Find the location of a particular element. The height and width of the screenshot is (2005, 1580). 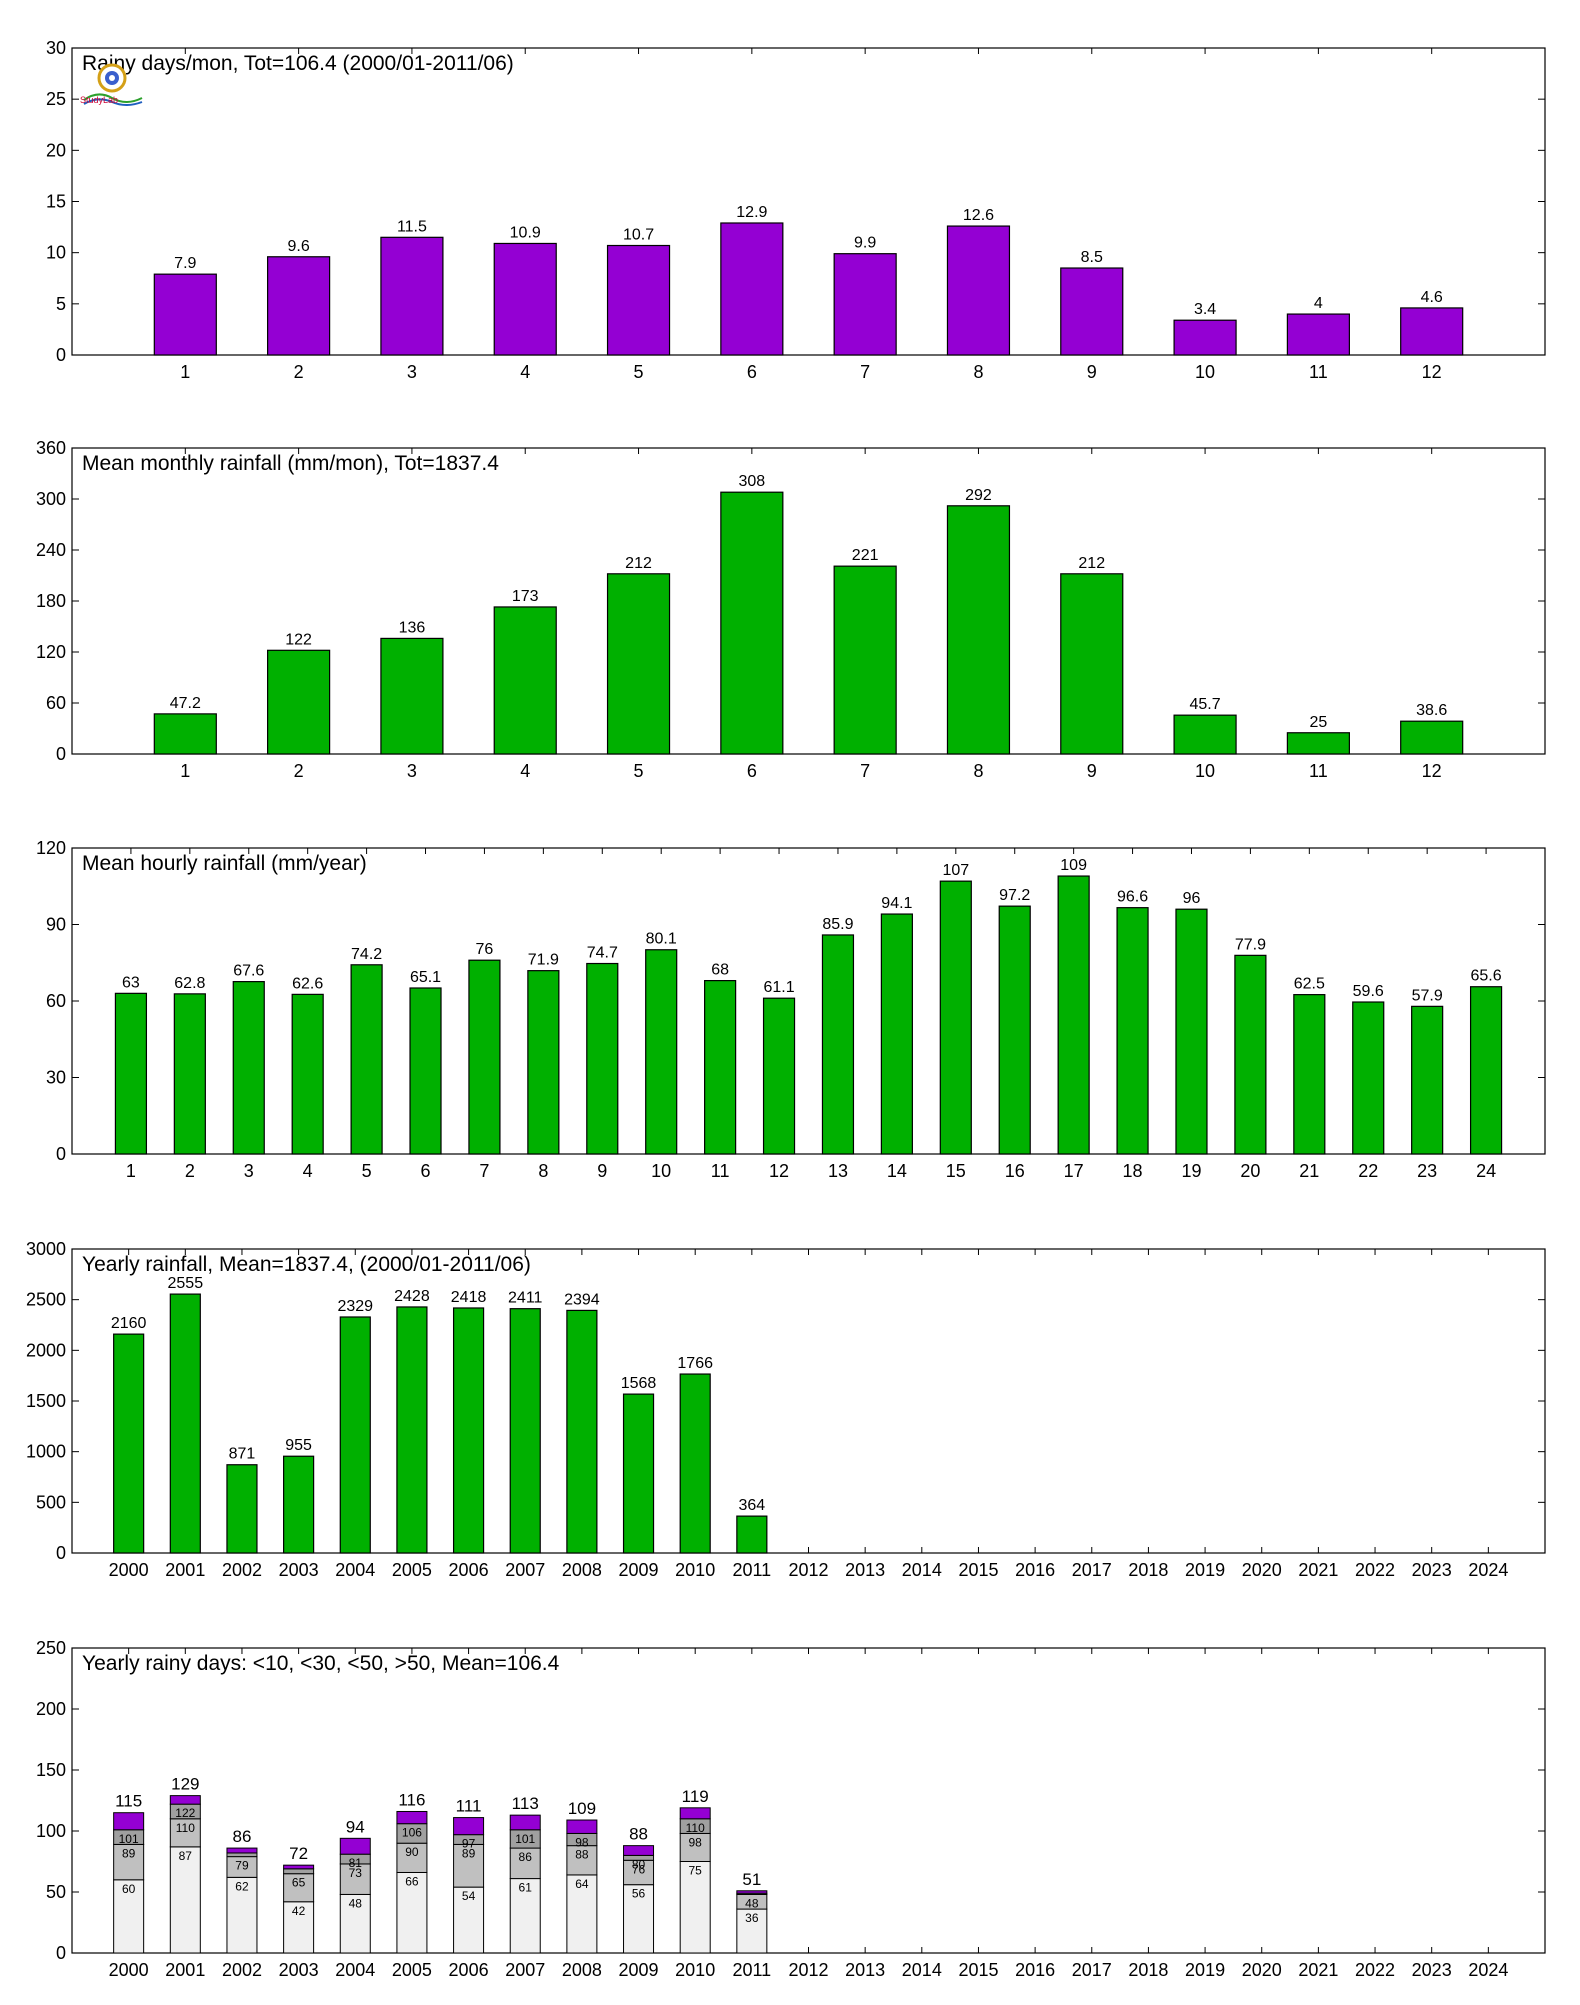

bar-value-label: 12.6 is located at coordinates (978, 215).